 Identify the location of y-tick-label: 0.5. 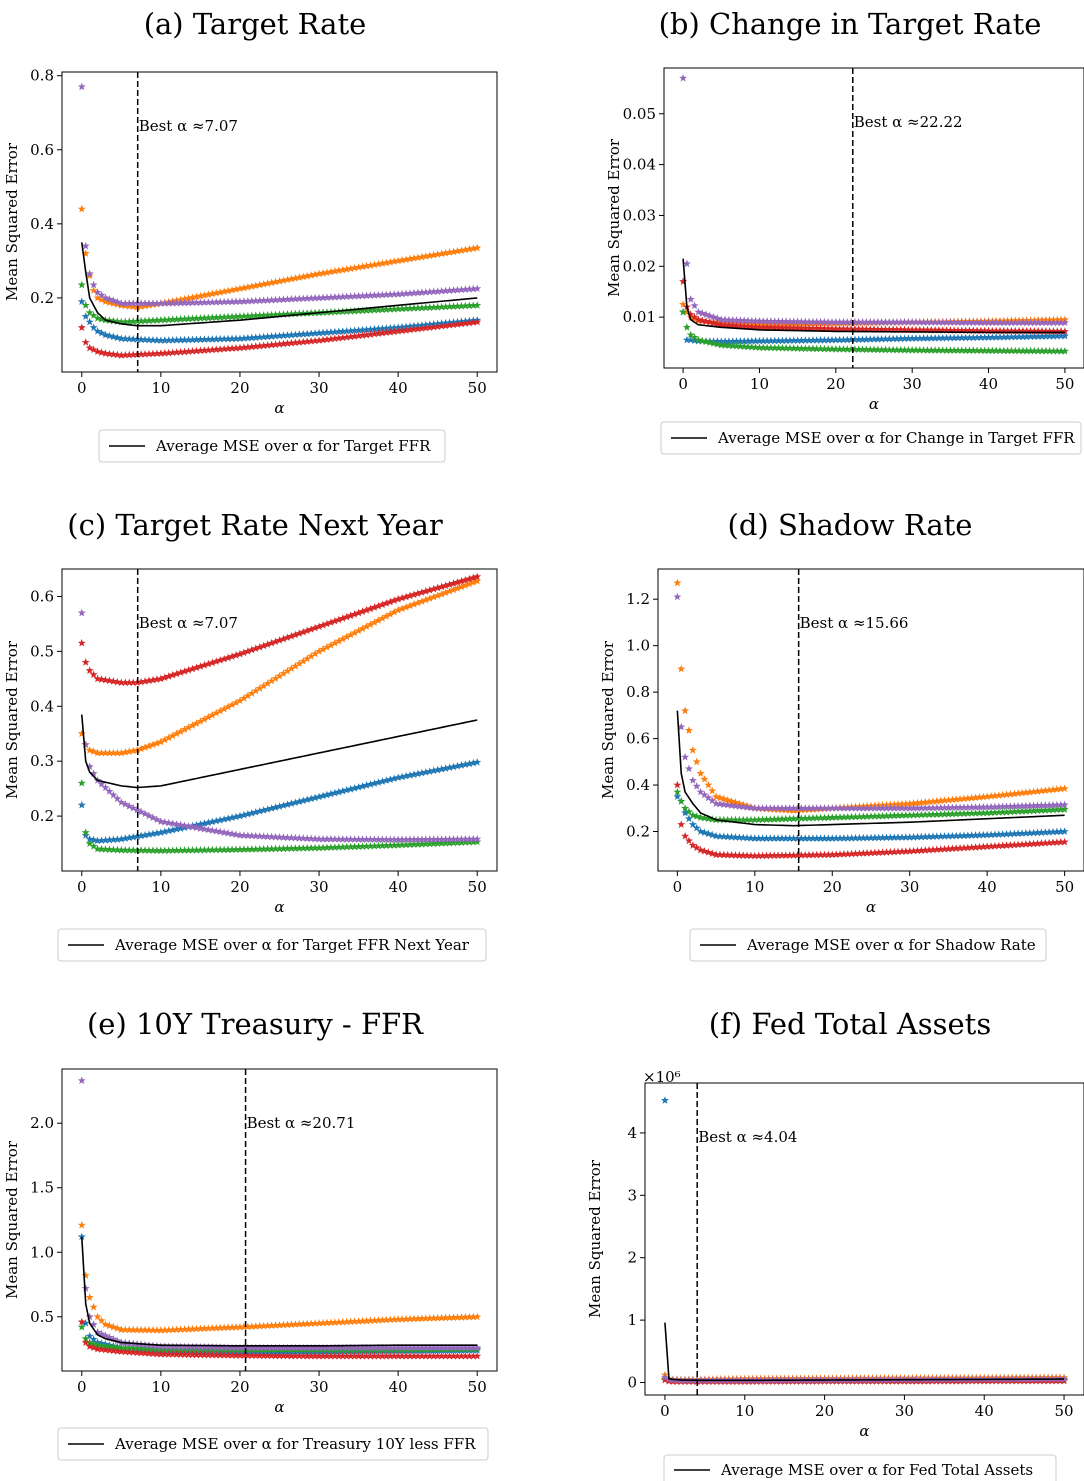
(42, 1317).